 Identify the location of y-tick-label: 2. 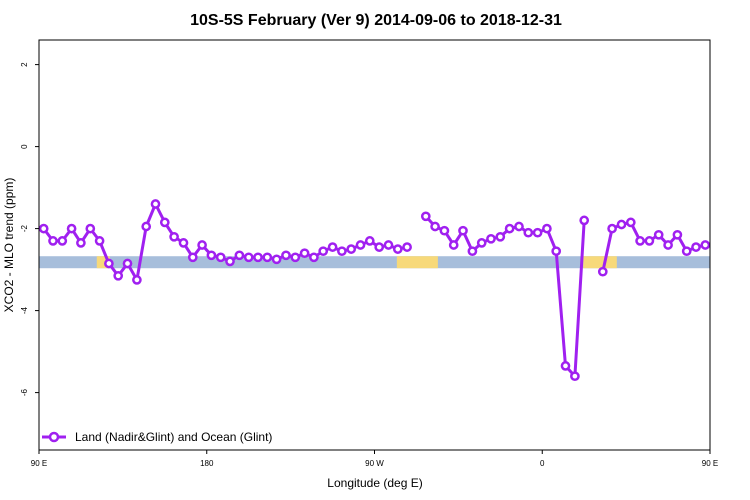
(24, 64).